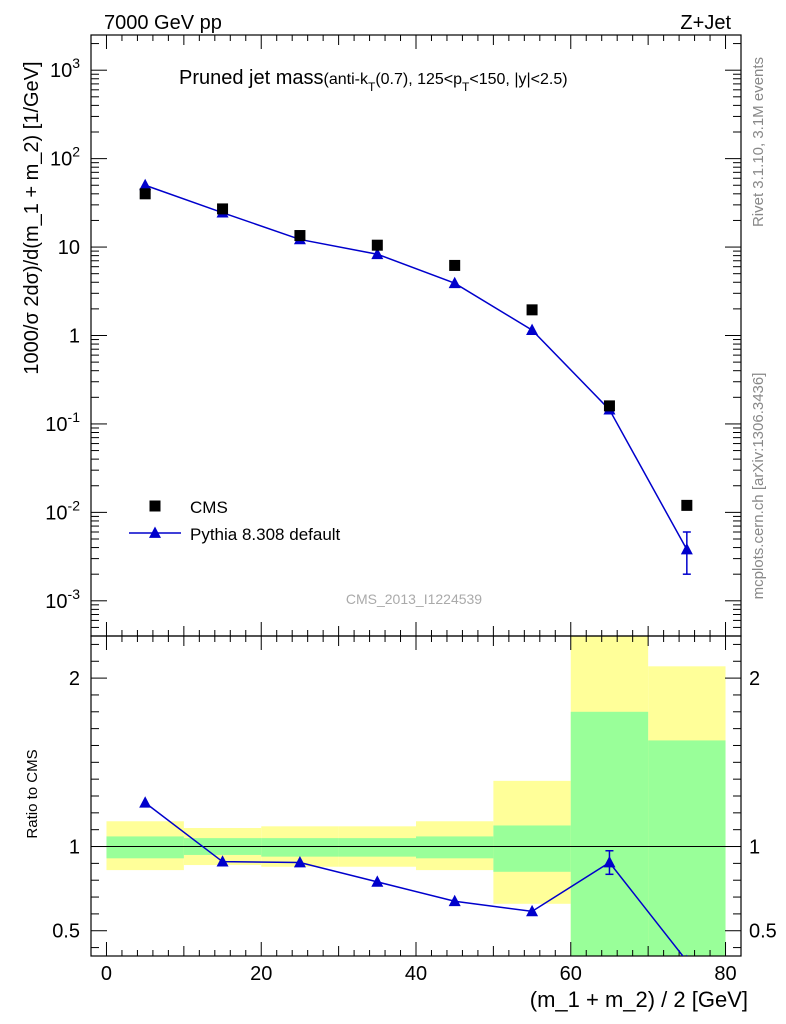  I want to click on main-y-tick-label: 10⁻³, so click(62, 599).